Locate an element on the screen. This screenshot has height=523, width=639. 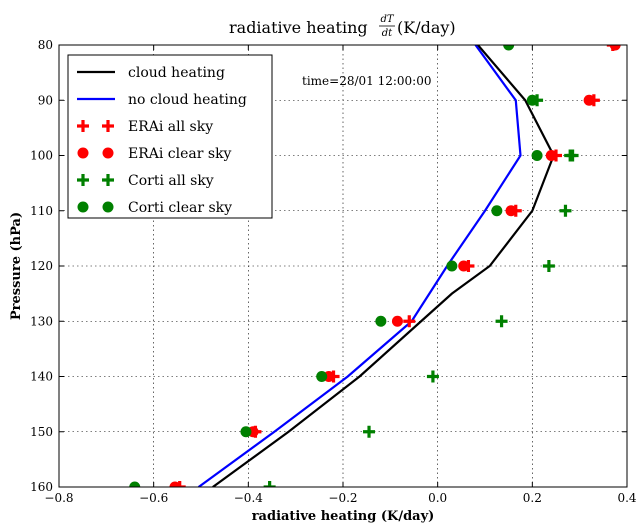
legend-entry: ERAi all sky is located at coordinates (145, 127).